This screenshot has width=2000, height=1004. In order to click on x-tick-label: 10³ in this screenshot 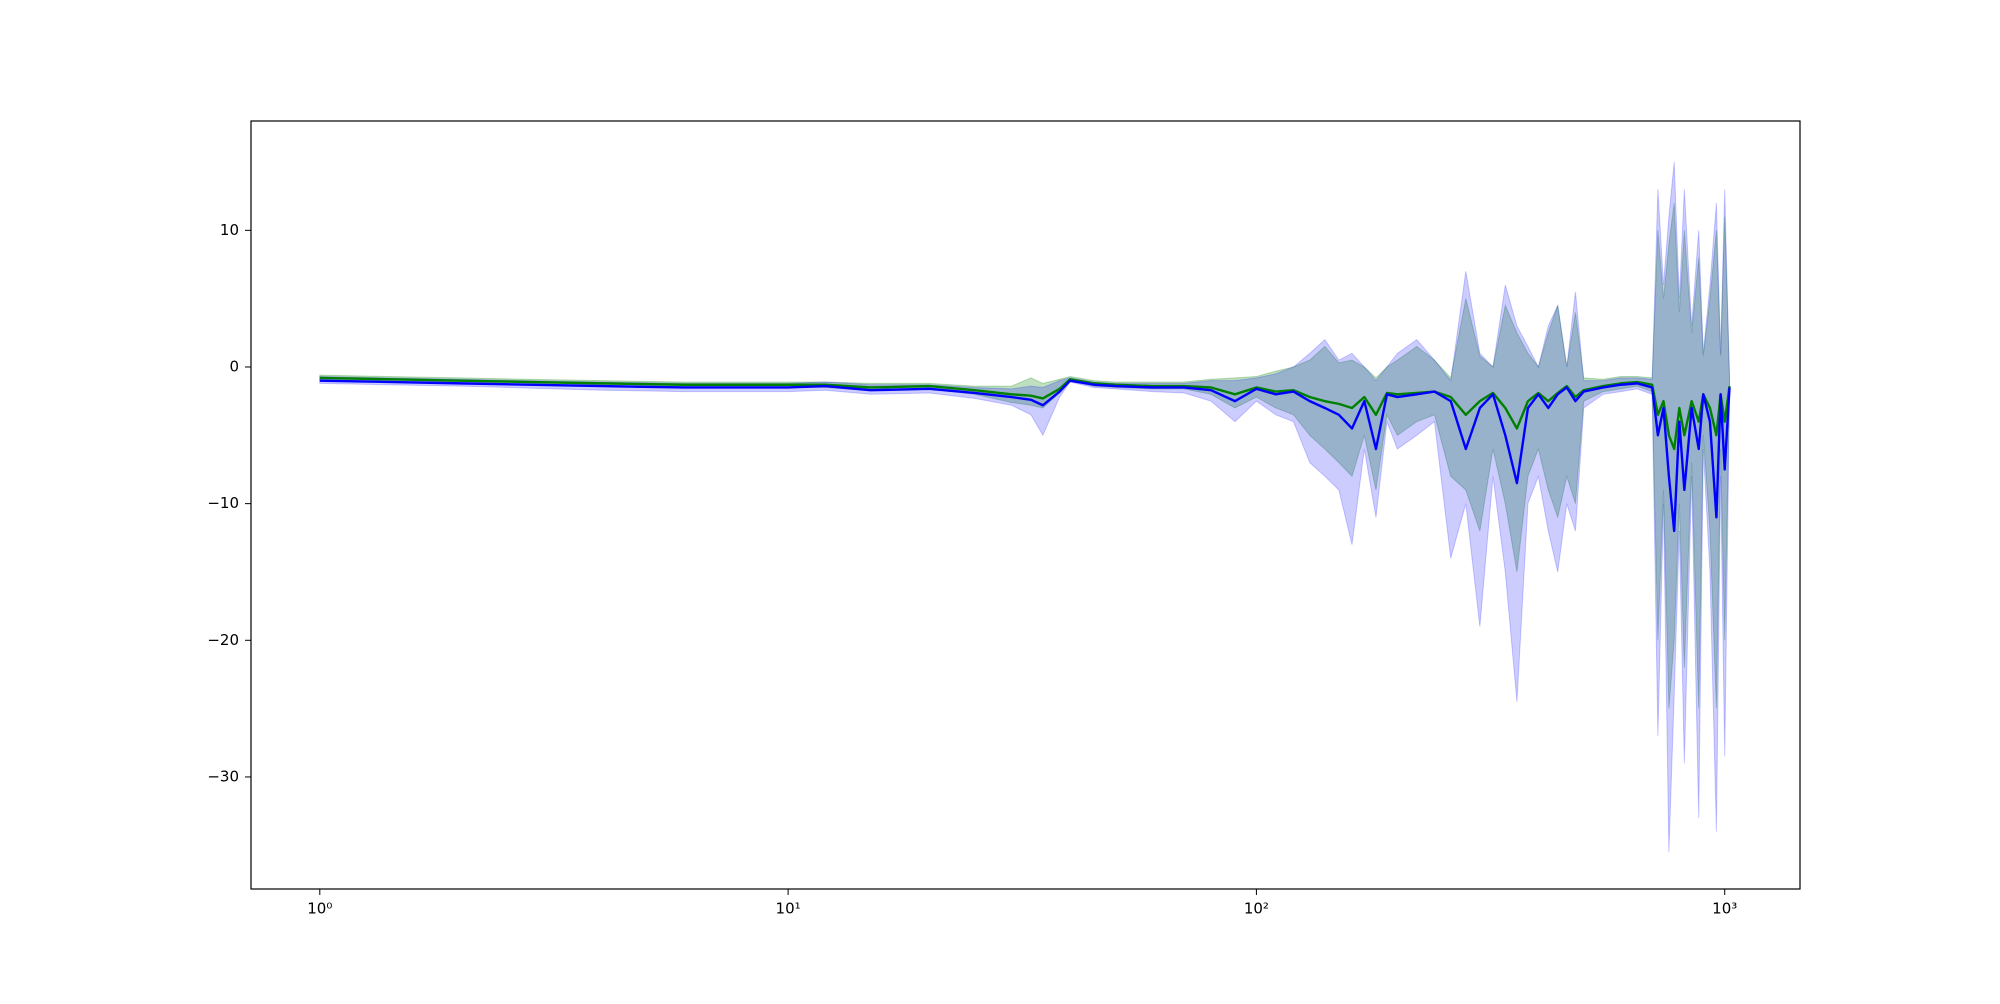, I will do `click(1724, 909)`.